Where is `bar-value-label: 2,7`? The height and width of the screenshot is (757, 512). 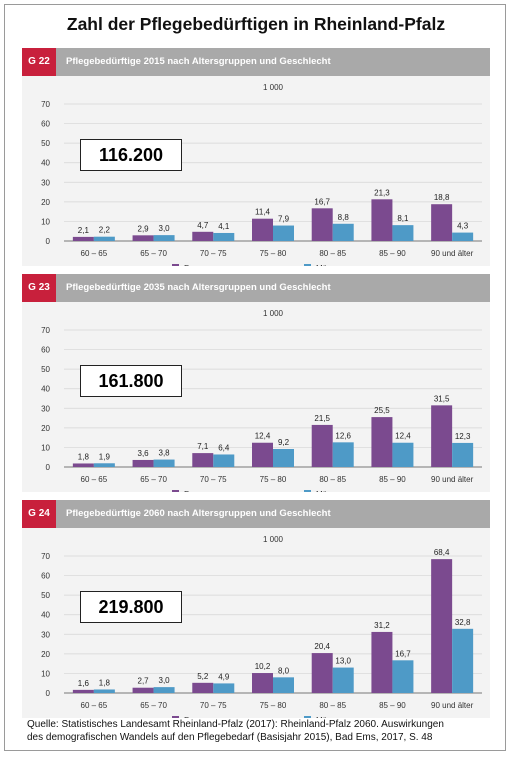
bar-value-label: 2,7 is located at coordinates (144, 681).